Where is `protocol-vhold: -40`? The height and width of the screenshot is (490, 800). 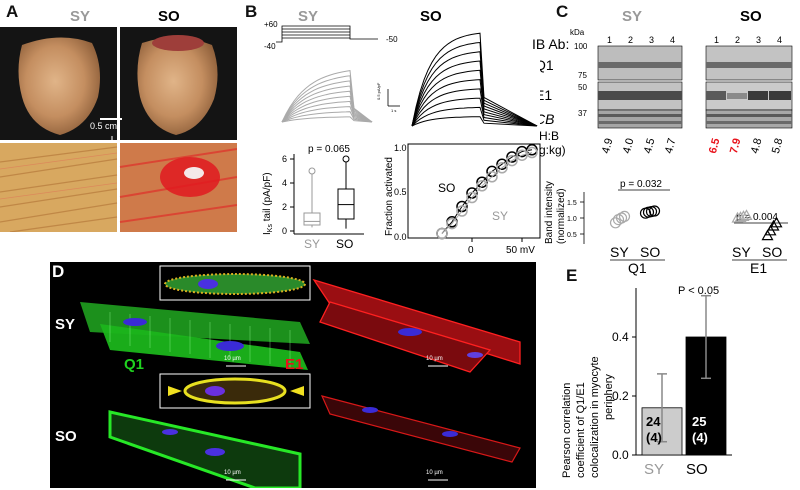 protocol-vhold: -40 is located at coordinates (270, 46).